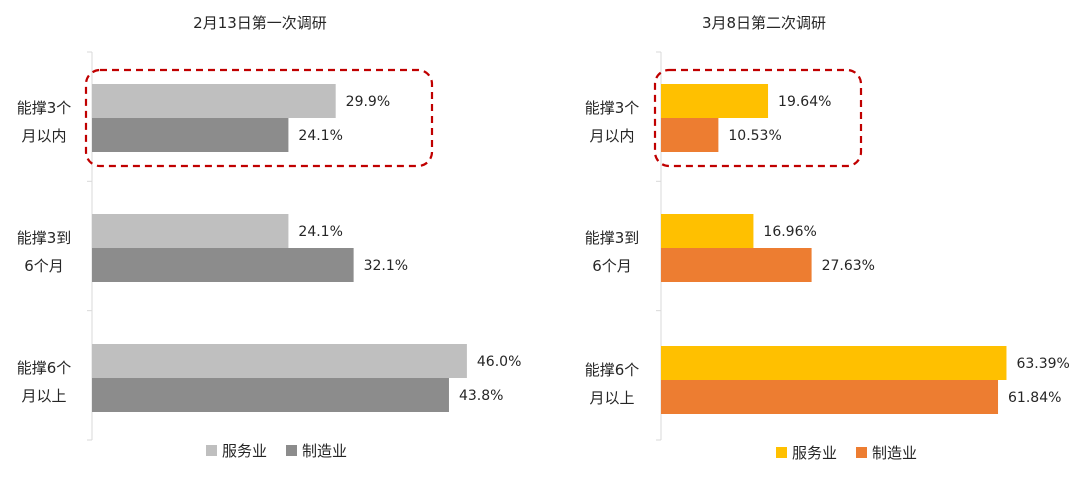 The width and height of the screenshot is (1080, 478). What do you see at coordinates (804, 102) in the screenshot?
I see `data-label: 19.64%` at bounding box center [804, 102].